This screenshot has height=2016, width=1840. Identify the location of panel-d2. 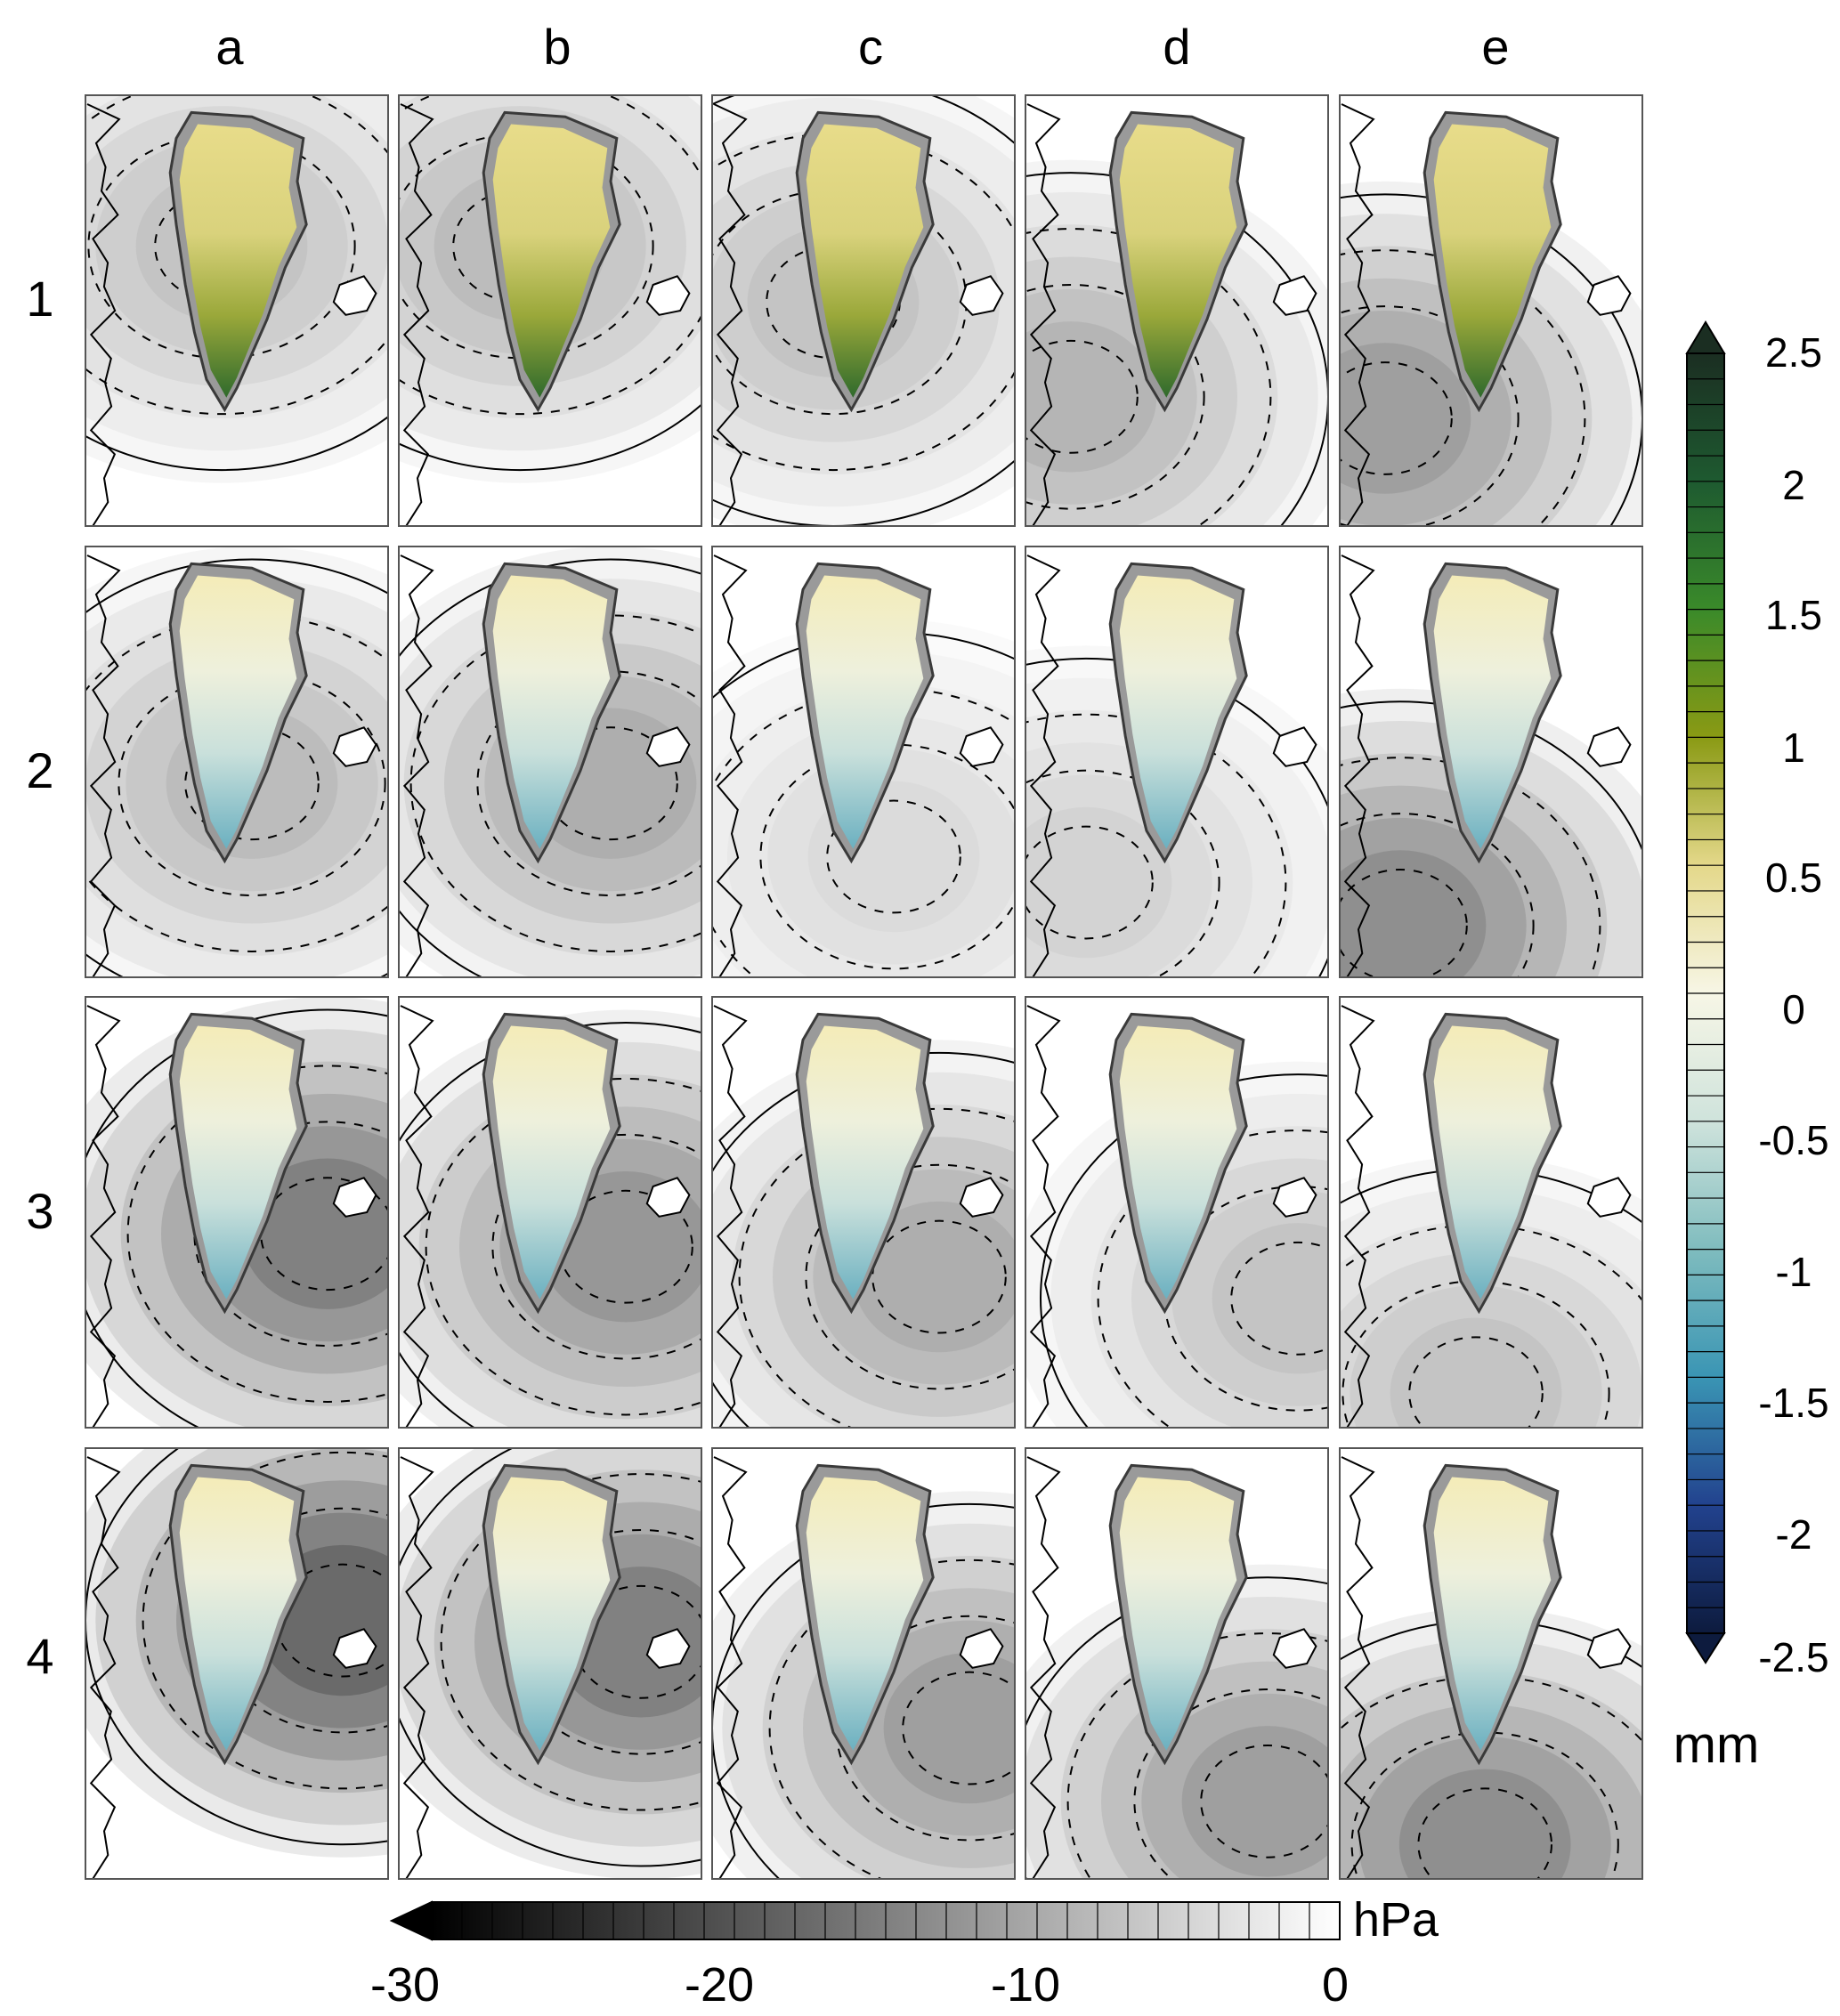
(1177, 762).